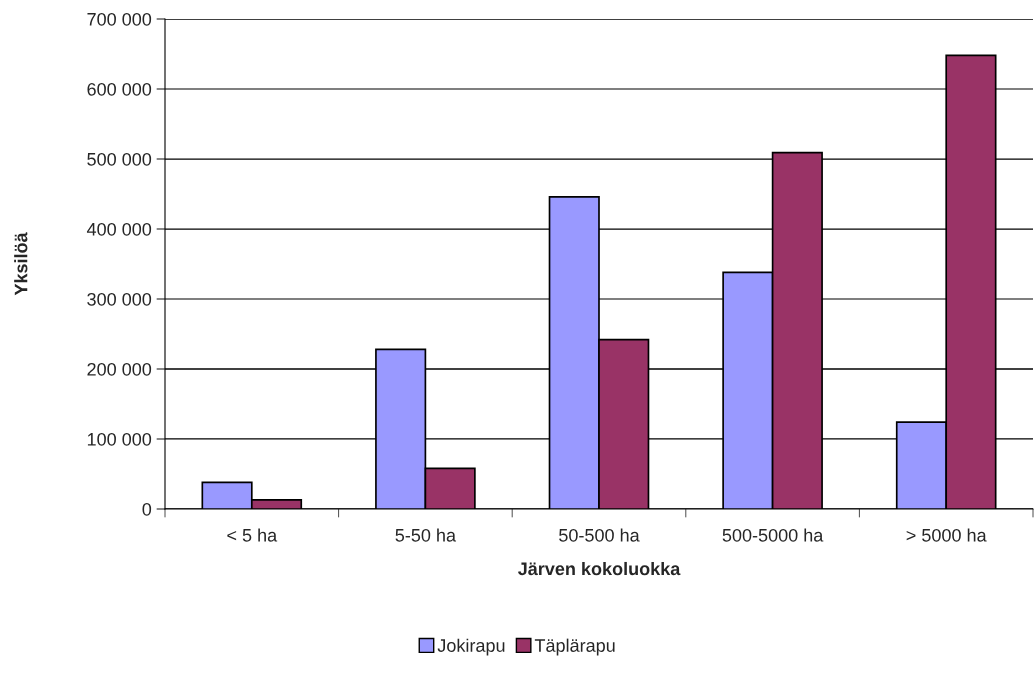  What do you see at coordinates (599, 568) in the screenshot?
I see `x-axis-title: Järven kokoluokka` at bounding box center [599, 568].